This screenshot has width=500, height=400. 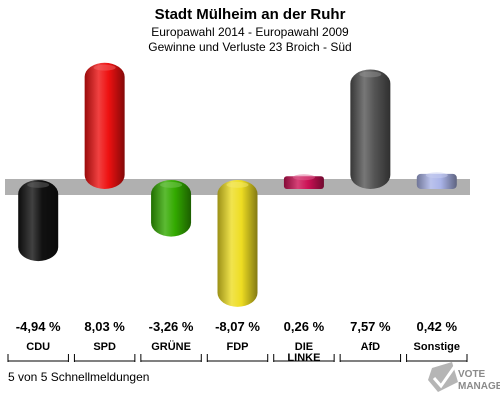 I want to click on bar-cdu-body, so click(x=38, y=221).